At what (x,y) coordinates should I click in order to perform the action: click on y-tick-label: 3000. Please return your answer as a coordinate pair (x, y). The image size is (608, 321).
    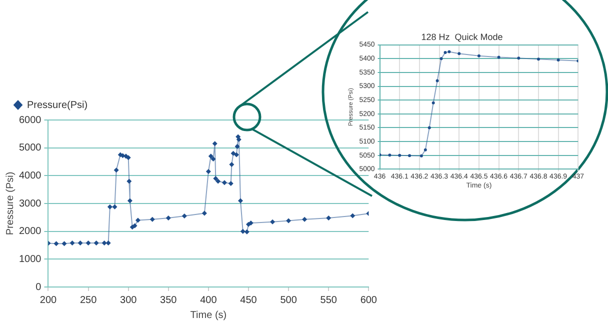
    Looking at the image, I should click on (30, 204).